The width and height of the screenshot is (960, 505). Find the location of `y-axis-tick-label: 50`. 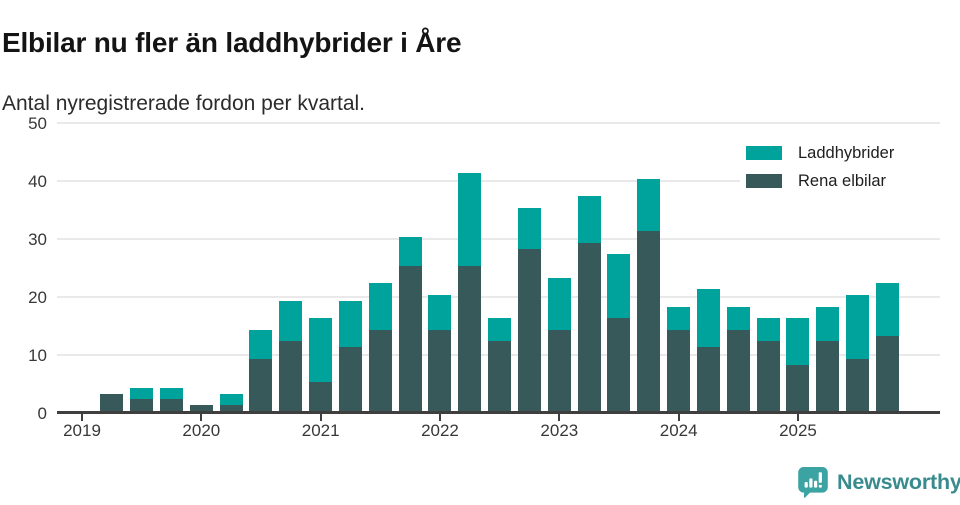

y-axis-tick-label: 50 is located at coordinates (37, 123).